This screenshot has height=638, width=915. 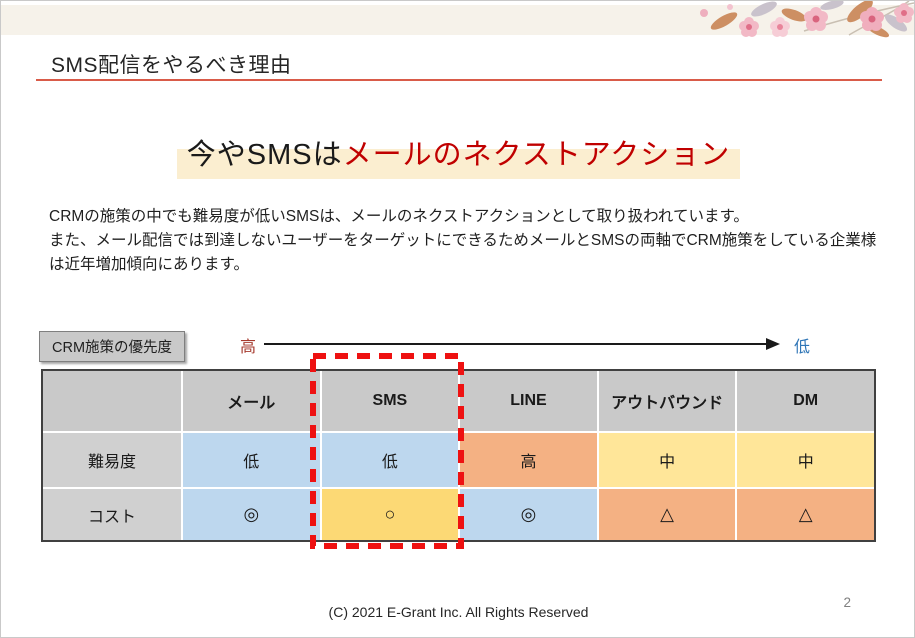 I want to click on priority-high-label: 高, so click(x=248, y=347).